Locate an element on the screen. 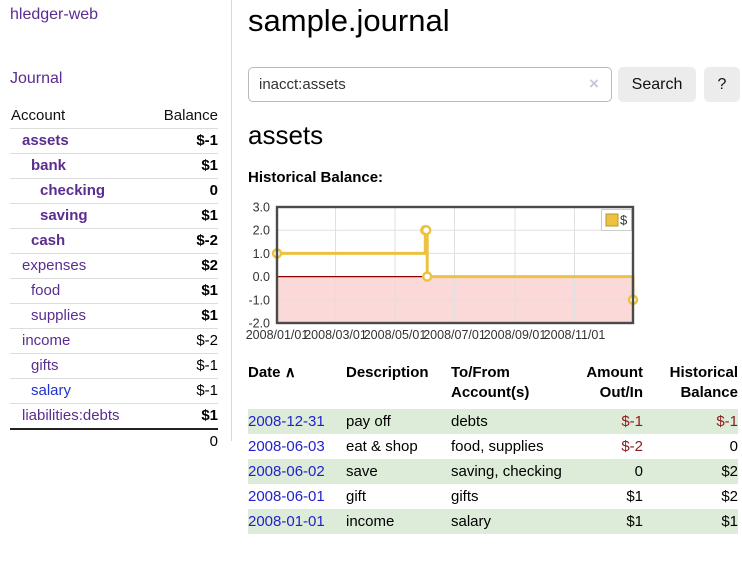  register-header-balance: Historical Balance is located at coordinates (703, 382).